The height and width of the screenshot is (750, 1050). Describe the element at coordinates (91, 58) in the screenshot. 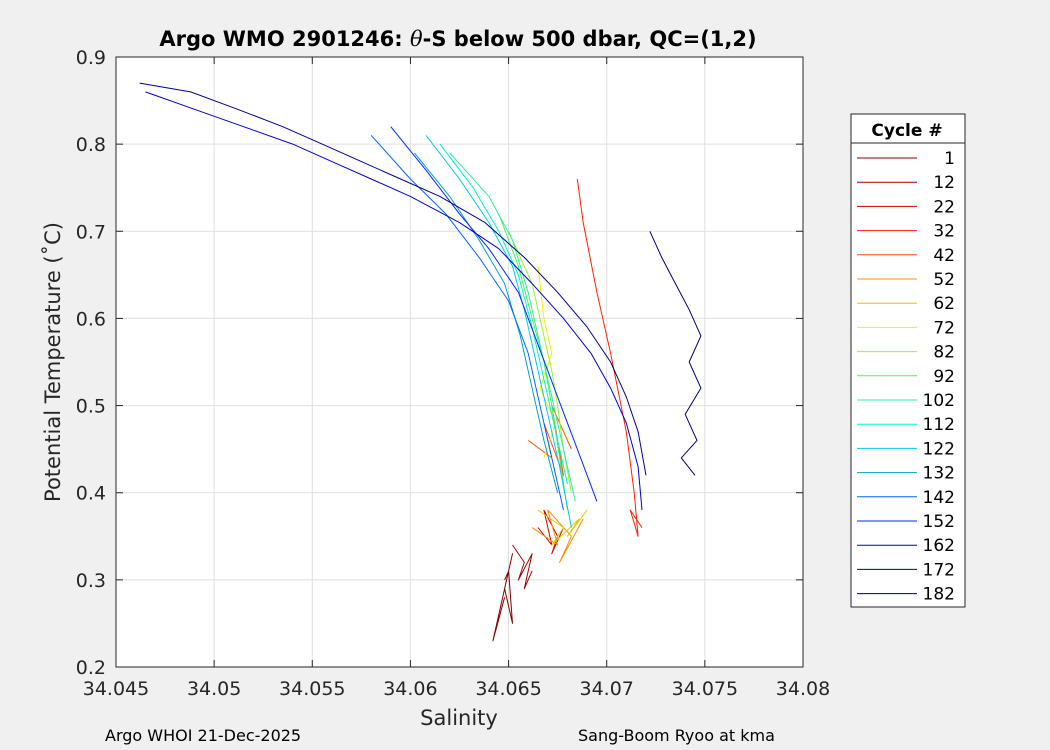

I see `y-tick-label: 0.9` at that location.